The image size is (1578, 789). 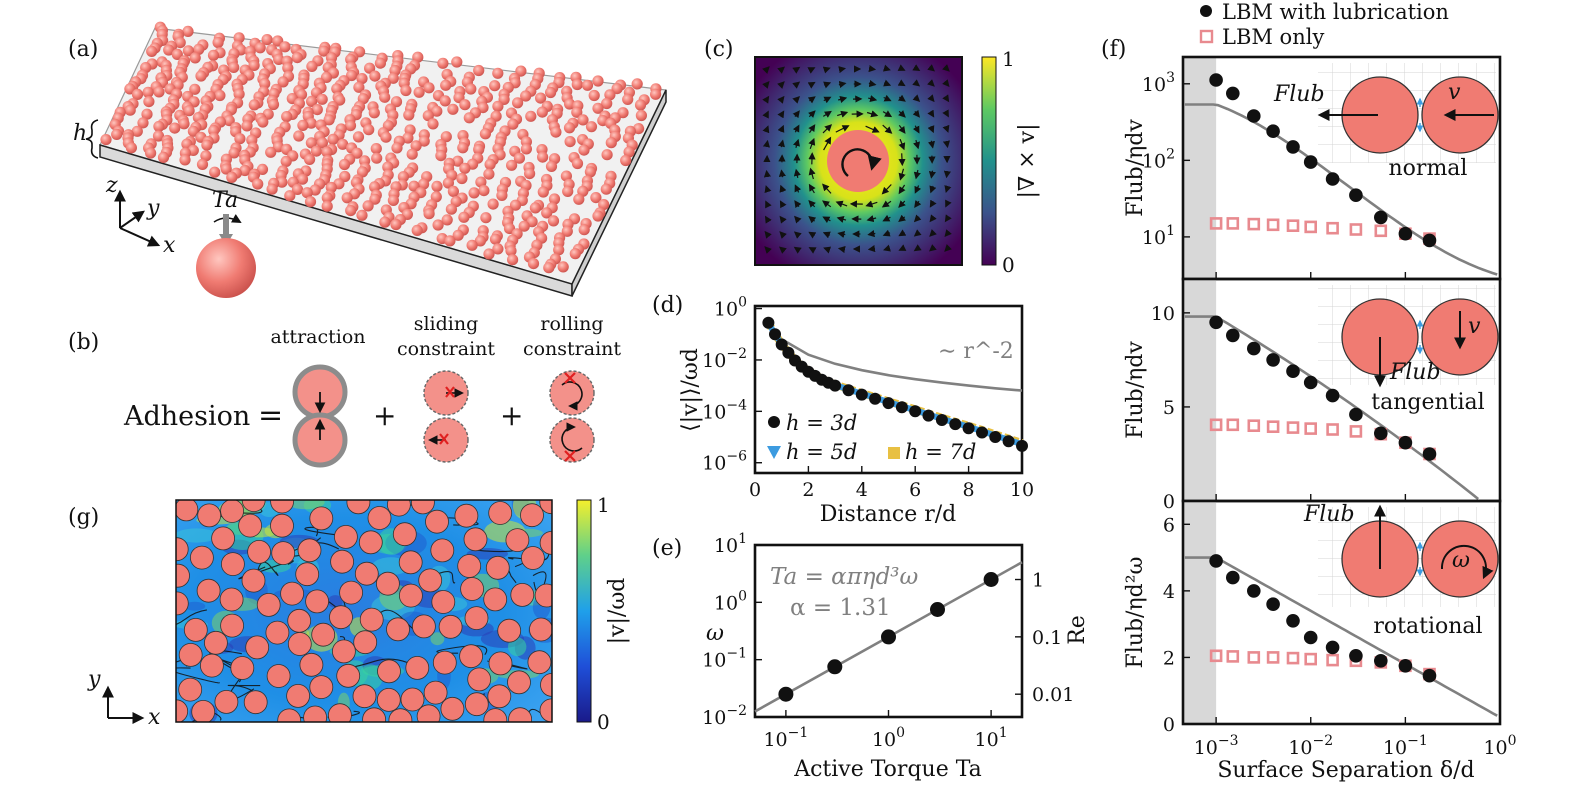 What do you see at coordinates (1467, 562) in the screenshot?
I see `rotation-arrow-icon` at bounding box center [1467, 562].